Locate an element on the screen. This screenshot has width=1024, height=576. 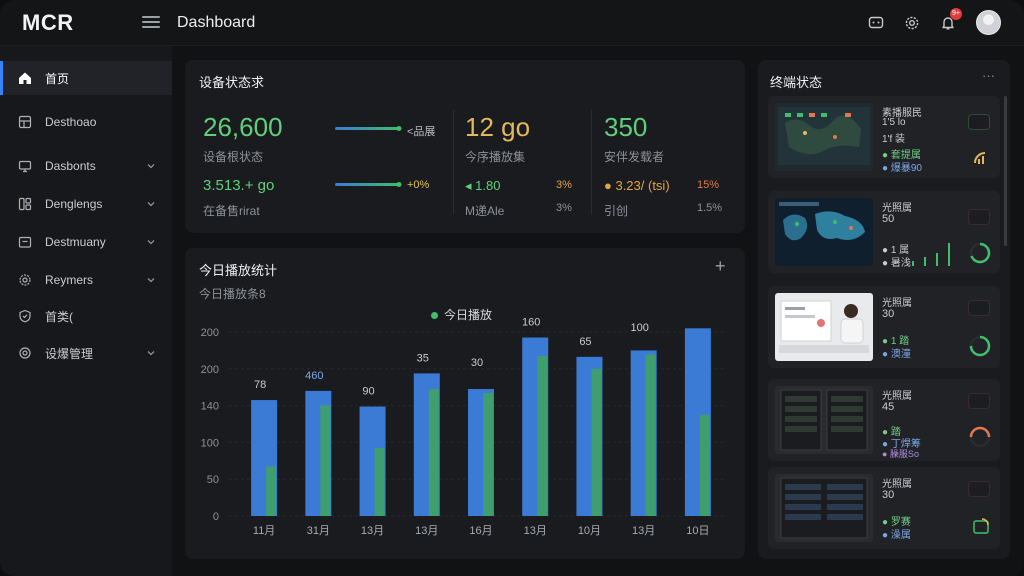
message-icon is located at coordinates (876, 23).